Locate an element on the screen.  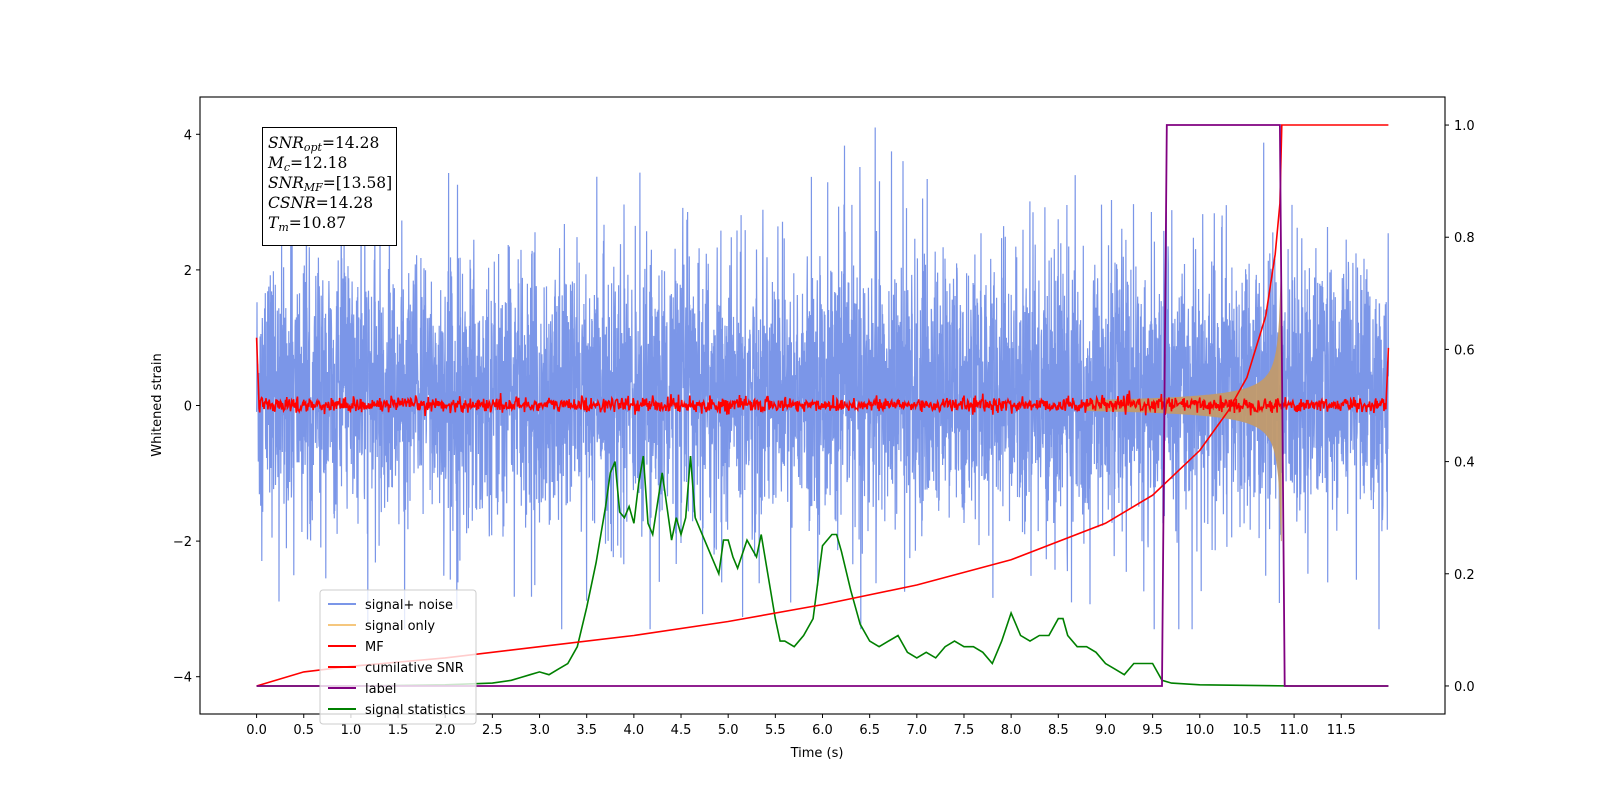
legend-entry-label: signal only is located at coordinates (400, 626).